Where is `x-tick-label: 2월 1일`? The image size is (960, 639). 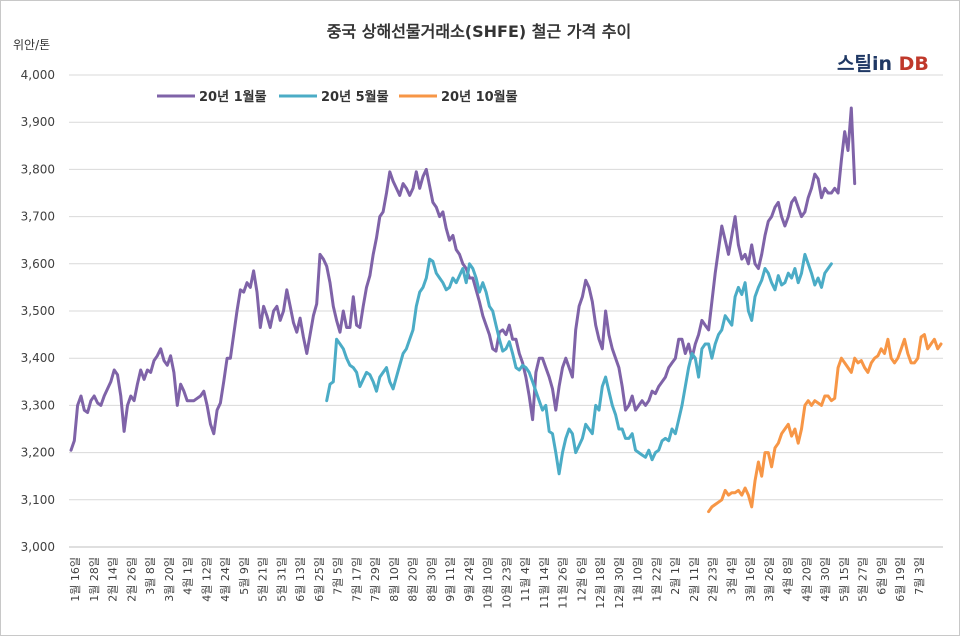
x-tick-label: 2월 1일 is located at coordinates (675, 576).